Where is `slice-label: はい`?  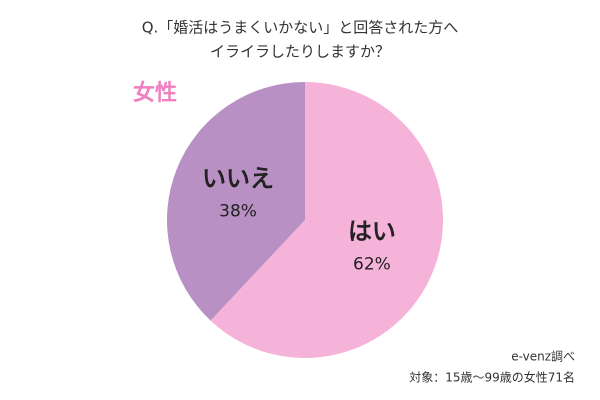
slice-label: はい is located at coordinates (372, 232).